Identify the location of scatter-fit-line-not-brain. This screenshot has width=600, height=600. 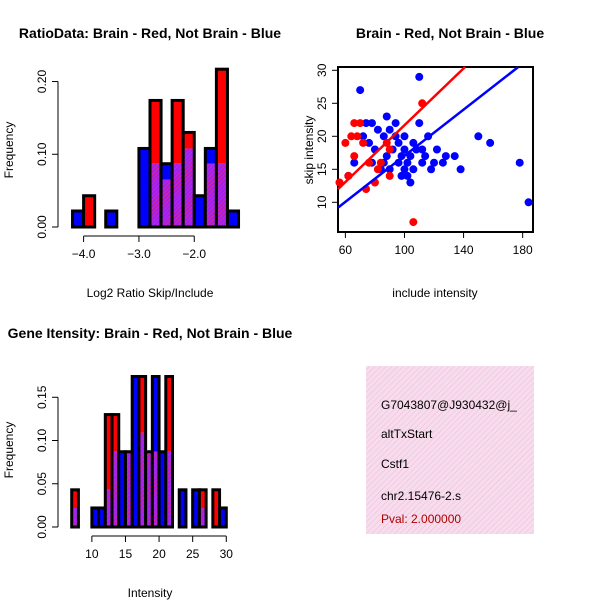
(428, 137).